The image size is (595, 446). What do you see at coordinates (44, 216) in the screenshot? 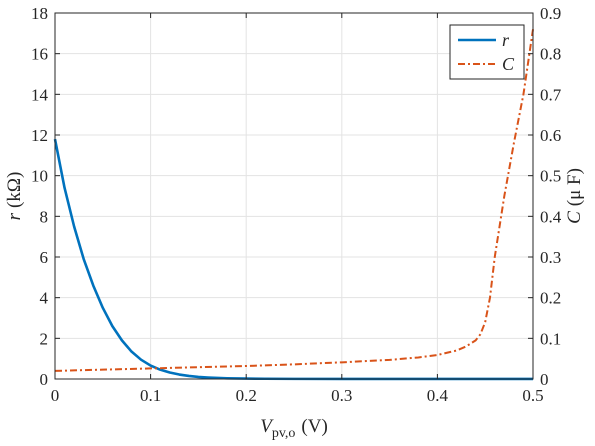
I see `y-left-tick-label: 8` at bounding box center [44, 216].